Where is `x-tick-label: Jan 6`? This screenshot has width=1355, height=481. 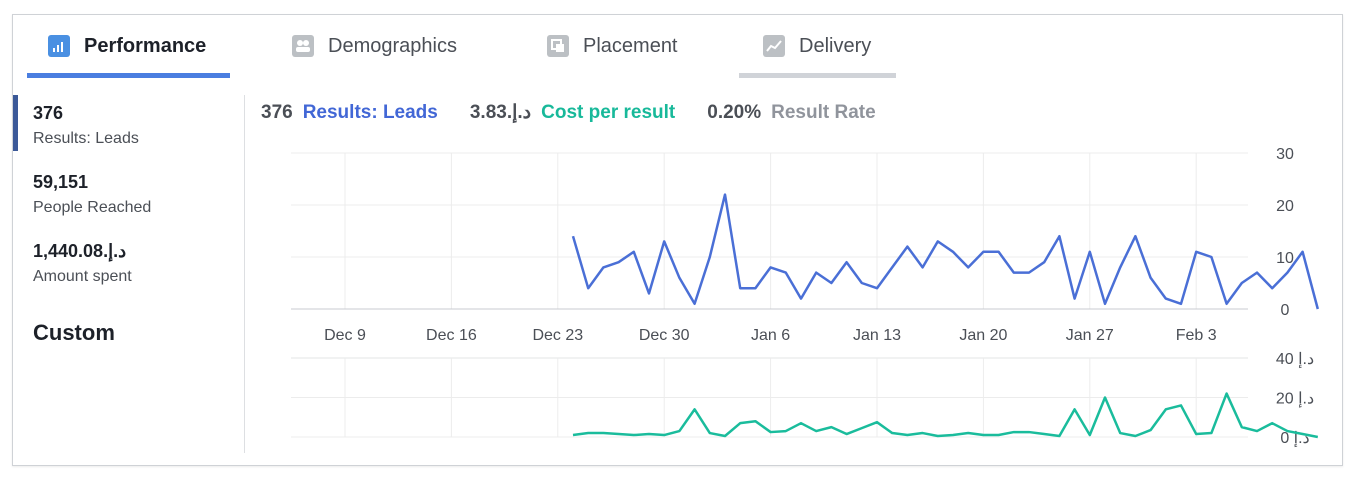 x-tick-label: Jan 6 is located at coordinates (770, 335).